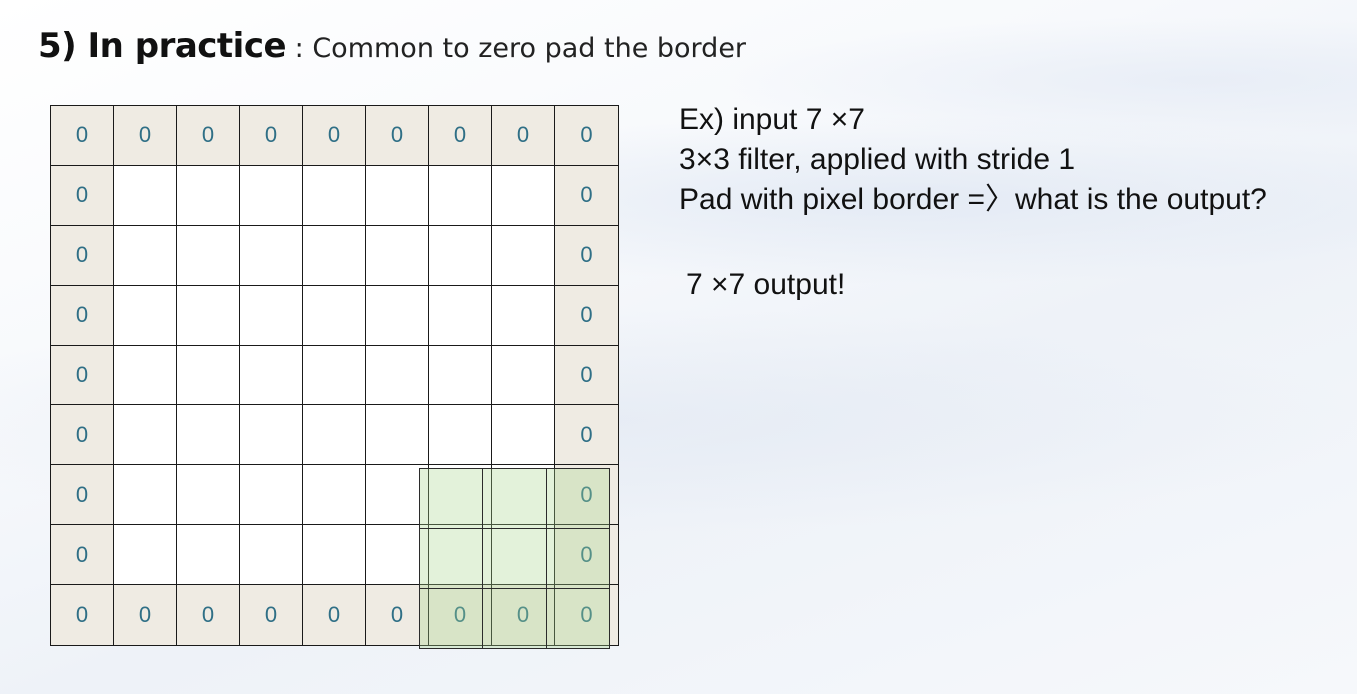 Image resolution: width=1357 pixels, height=694 pixels. What do you see at coordinates (877, 159) in the screenshot?
I see `example-line-filter: 3×3 filter, applied with stride 1` at bounding box center [877, 159].